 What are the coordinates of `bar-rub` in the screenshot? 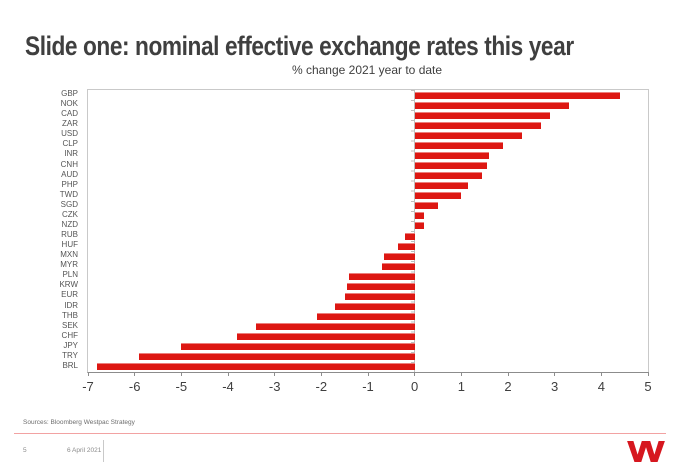 It's located at (410, 236).